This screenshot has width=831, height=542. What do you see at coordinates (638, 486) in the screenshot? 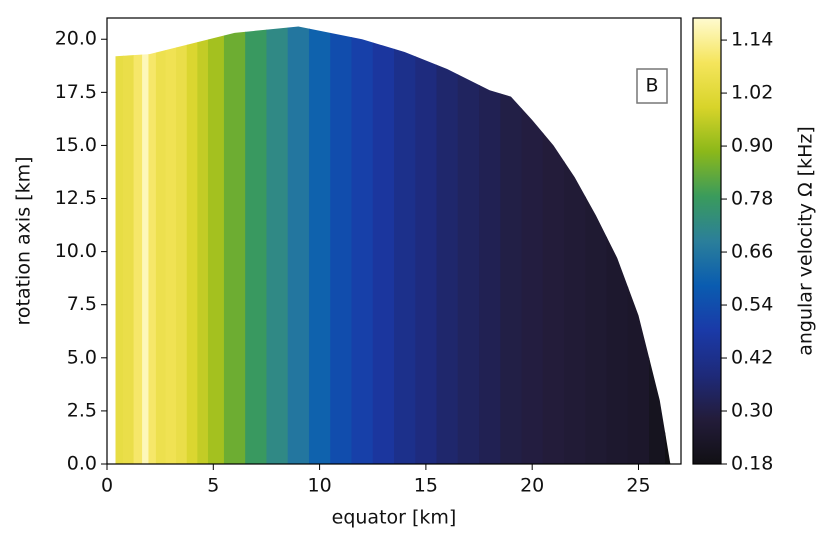
I see `x-tick-label: 25` at bounding box center [638, 486].